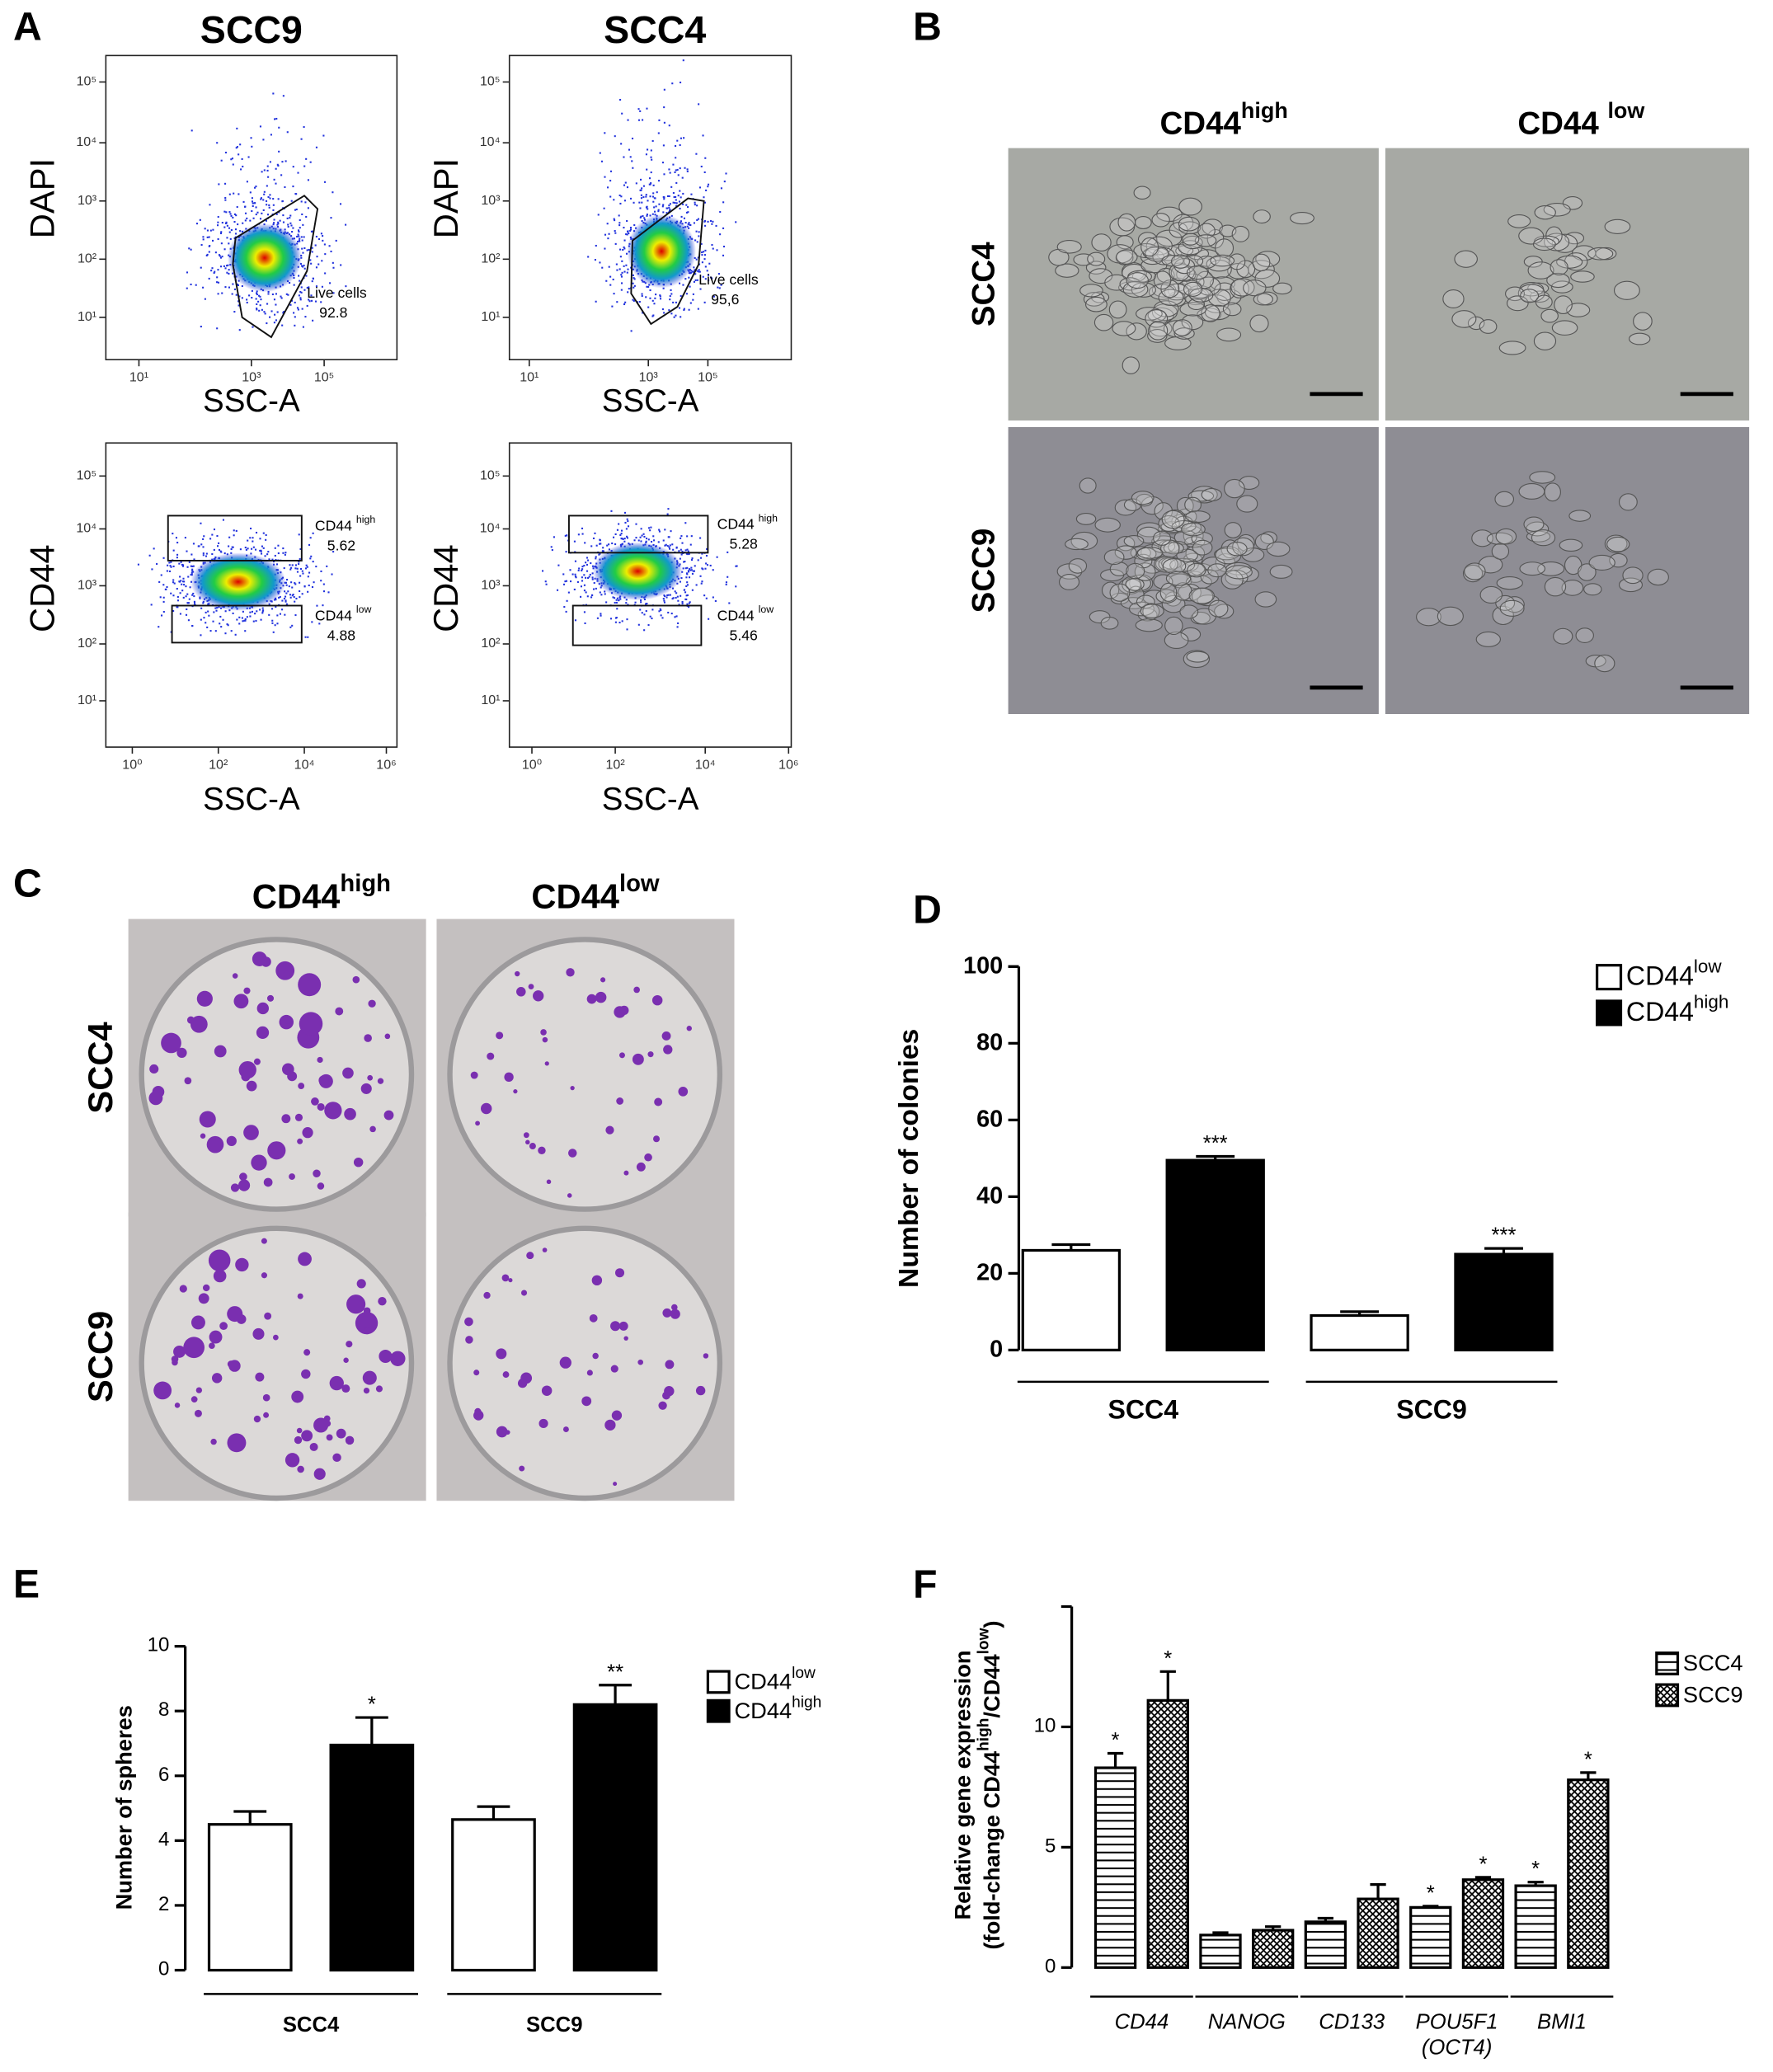  I want to click on error-bar, so click(1220, 1933).